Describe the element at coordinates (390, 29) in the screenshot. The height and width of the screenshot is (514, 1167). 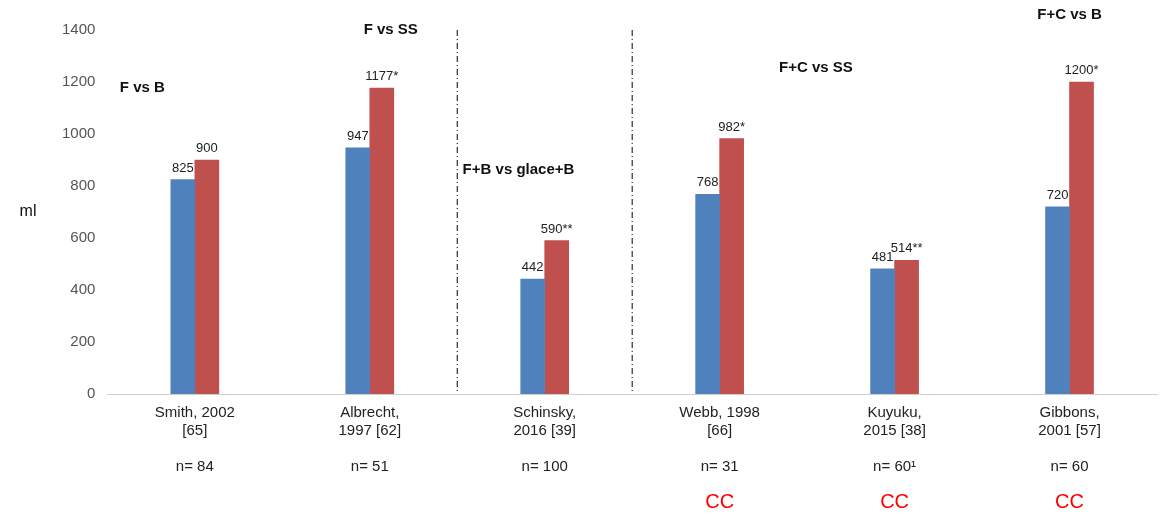
I see `annotation: F vs SS` at that location.